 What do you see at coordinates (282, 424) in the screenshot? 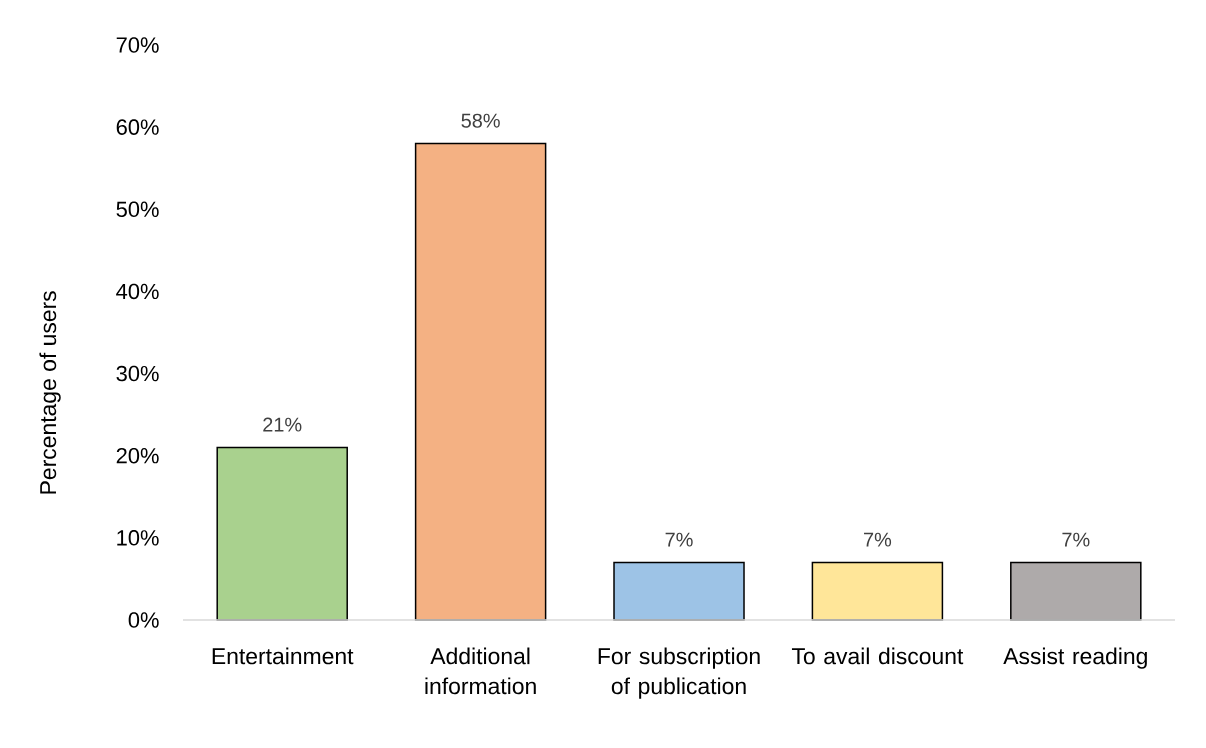
I see `data-label: 21%` at bounding box center [282, 424].